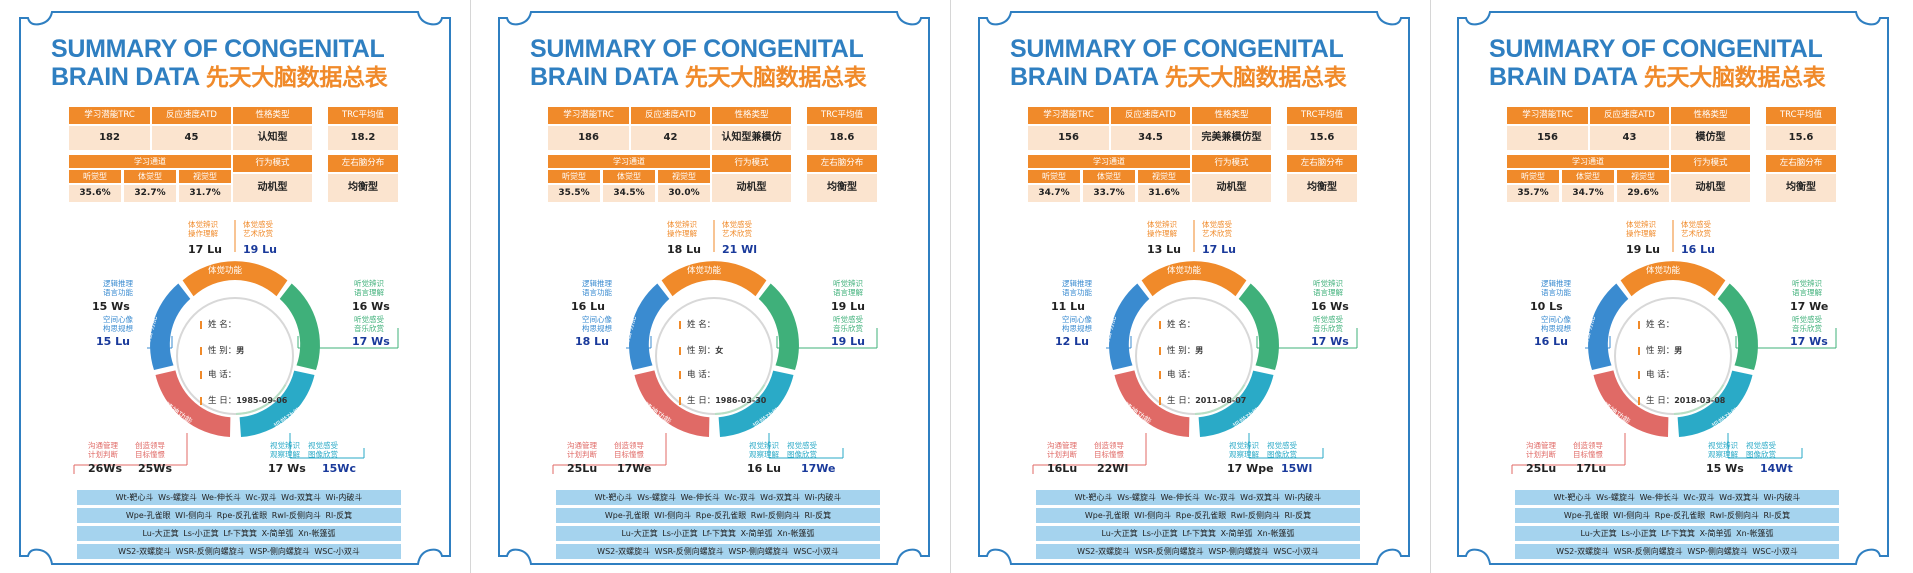 The width and height of the screenshot is (1913, 573). What do you see at coordinates (1641, 224) in the screenshot?
I see `ann-top-left-1: 体觉辨识` at bounding box center [1641, 224].